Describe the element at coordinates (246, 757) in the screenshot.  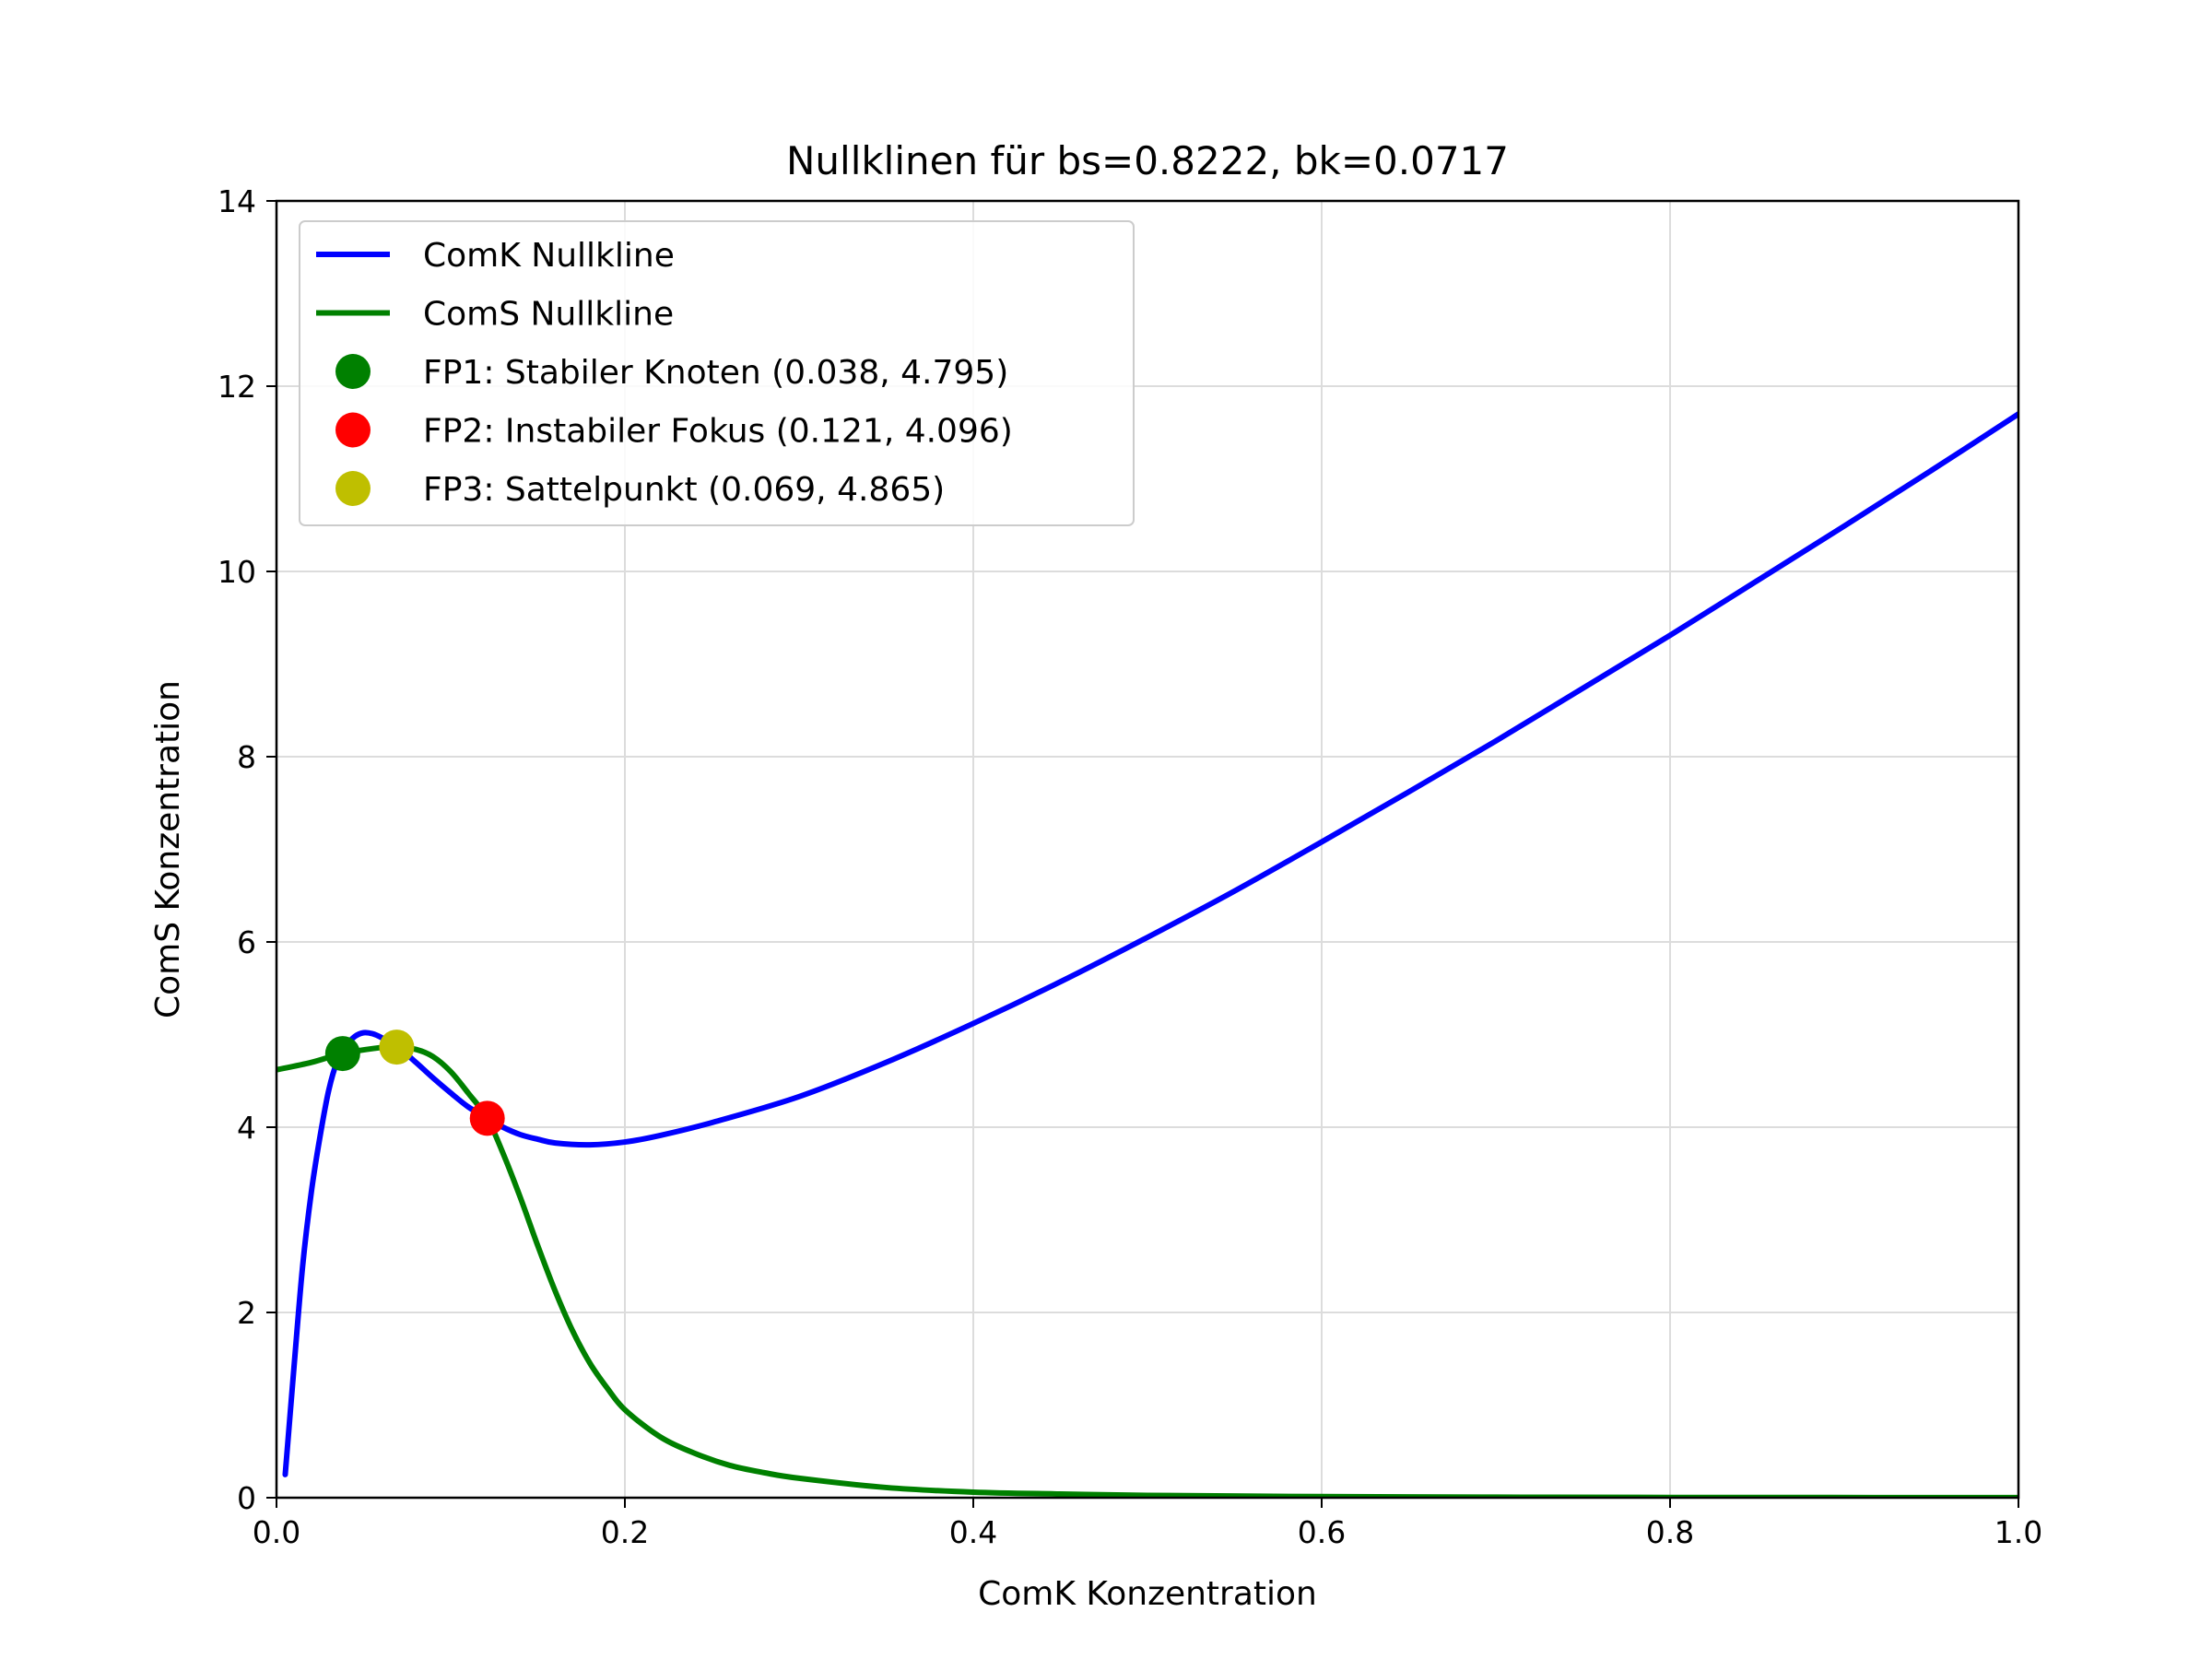
I see `y-tick-label: 8` at that location.